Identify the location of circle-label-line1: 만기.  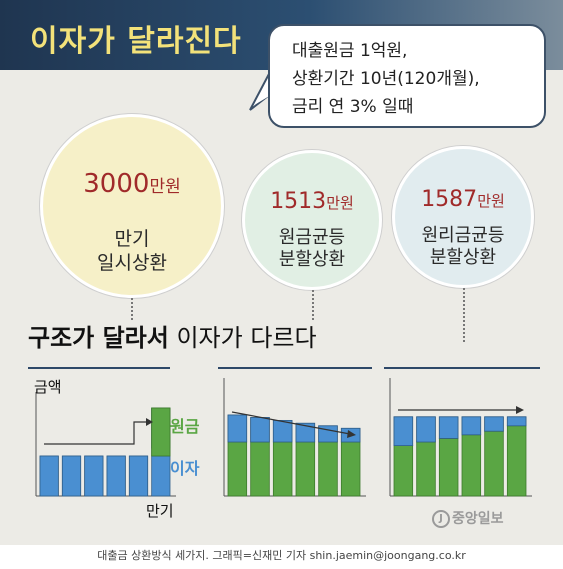
(132, 239).